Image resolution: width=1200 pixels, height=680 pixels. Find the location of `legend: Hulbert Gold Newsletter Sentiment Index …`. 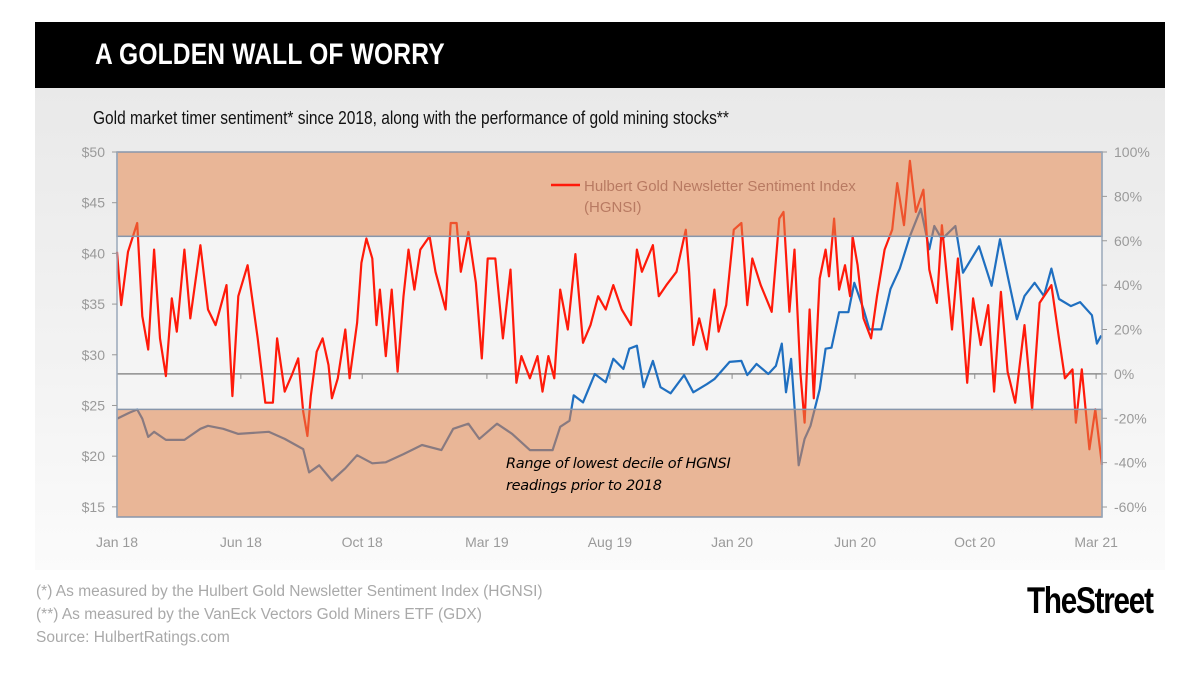

legend: Hulbert Gold Newsletter Sentiment Index … is located at coordinates (703, 197).